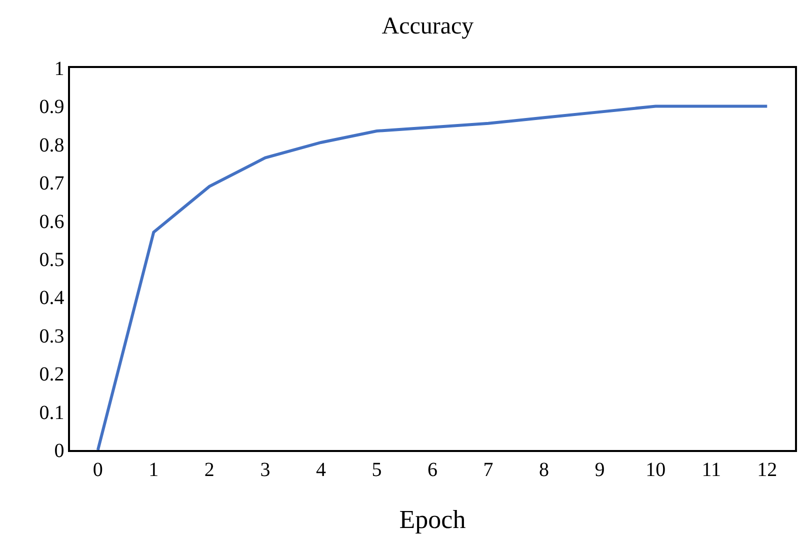 The image size is (807, 550). Describe the element at coordinates (265, 469) in the screenshot. I see `x-tick-label: 3` at that location.